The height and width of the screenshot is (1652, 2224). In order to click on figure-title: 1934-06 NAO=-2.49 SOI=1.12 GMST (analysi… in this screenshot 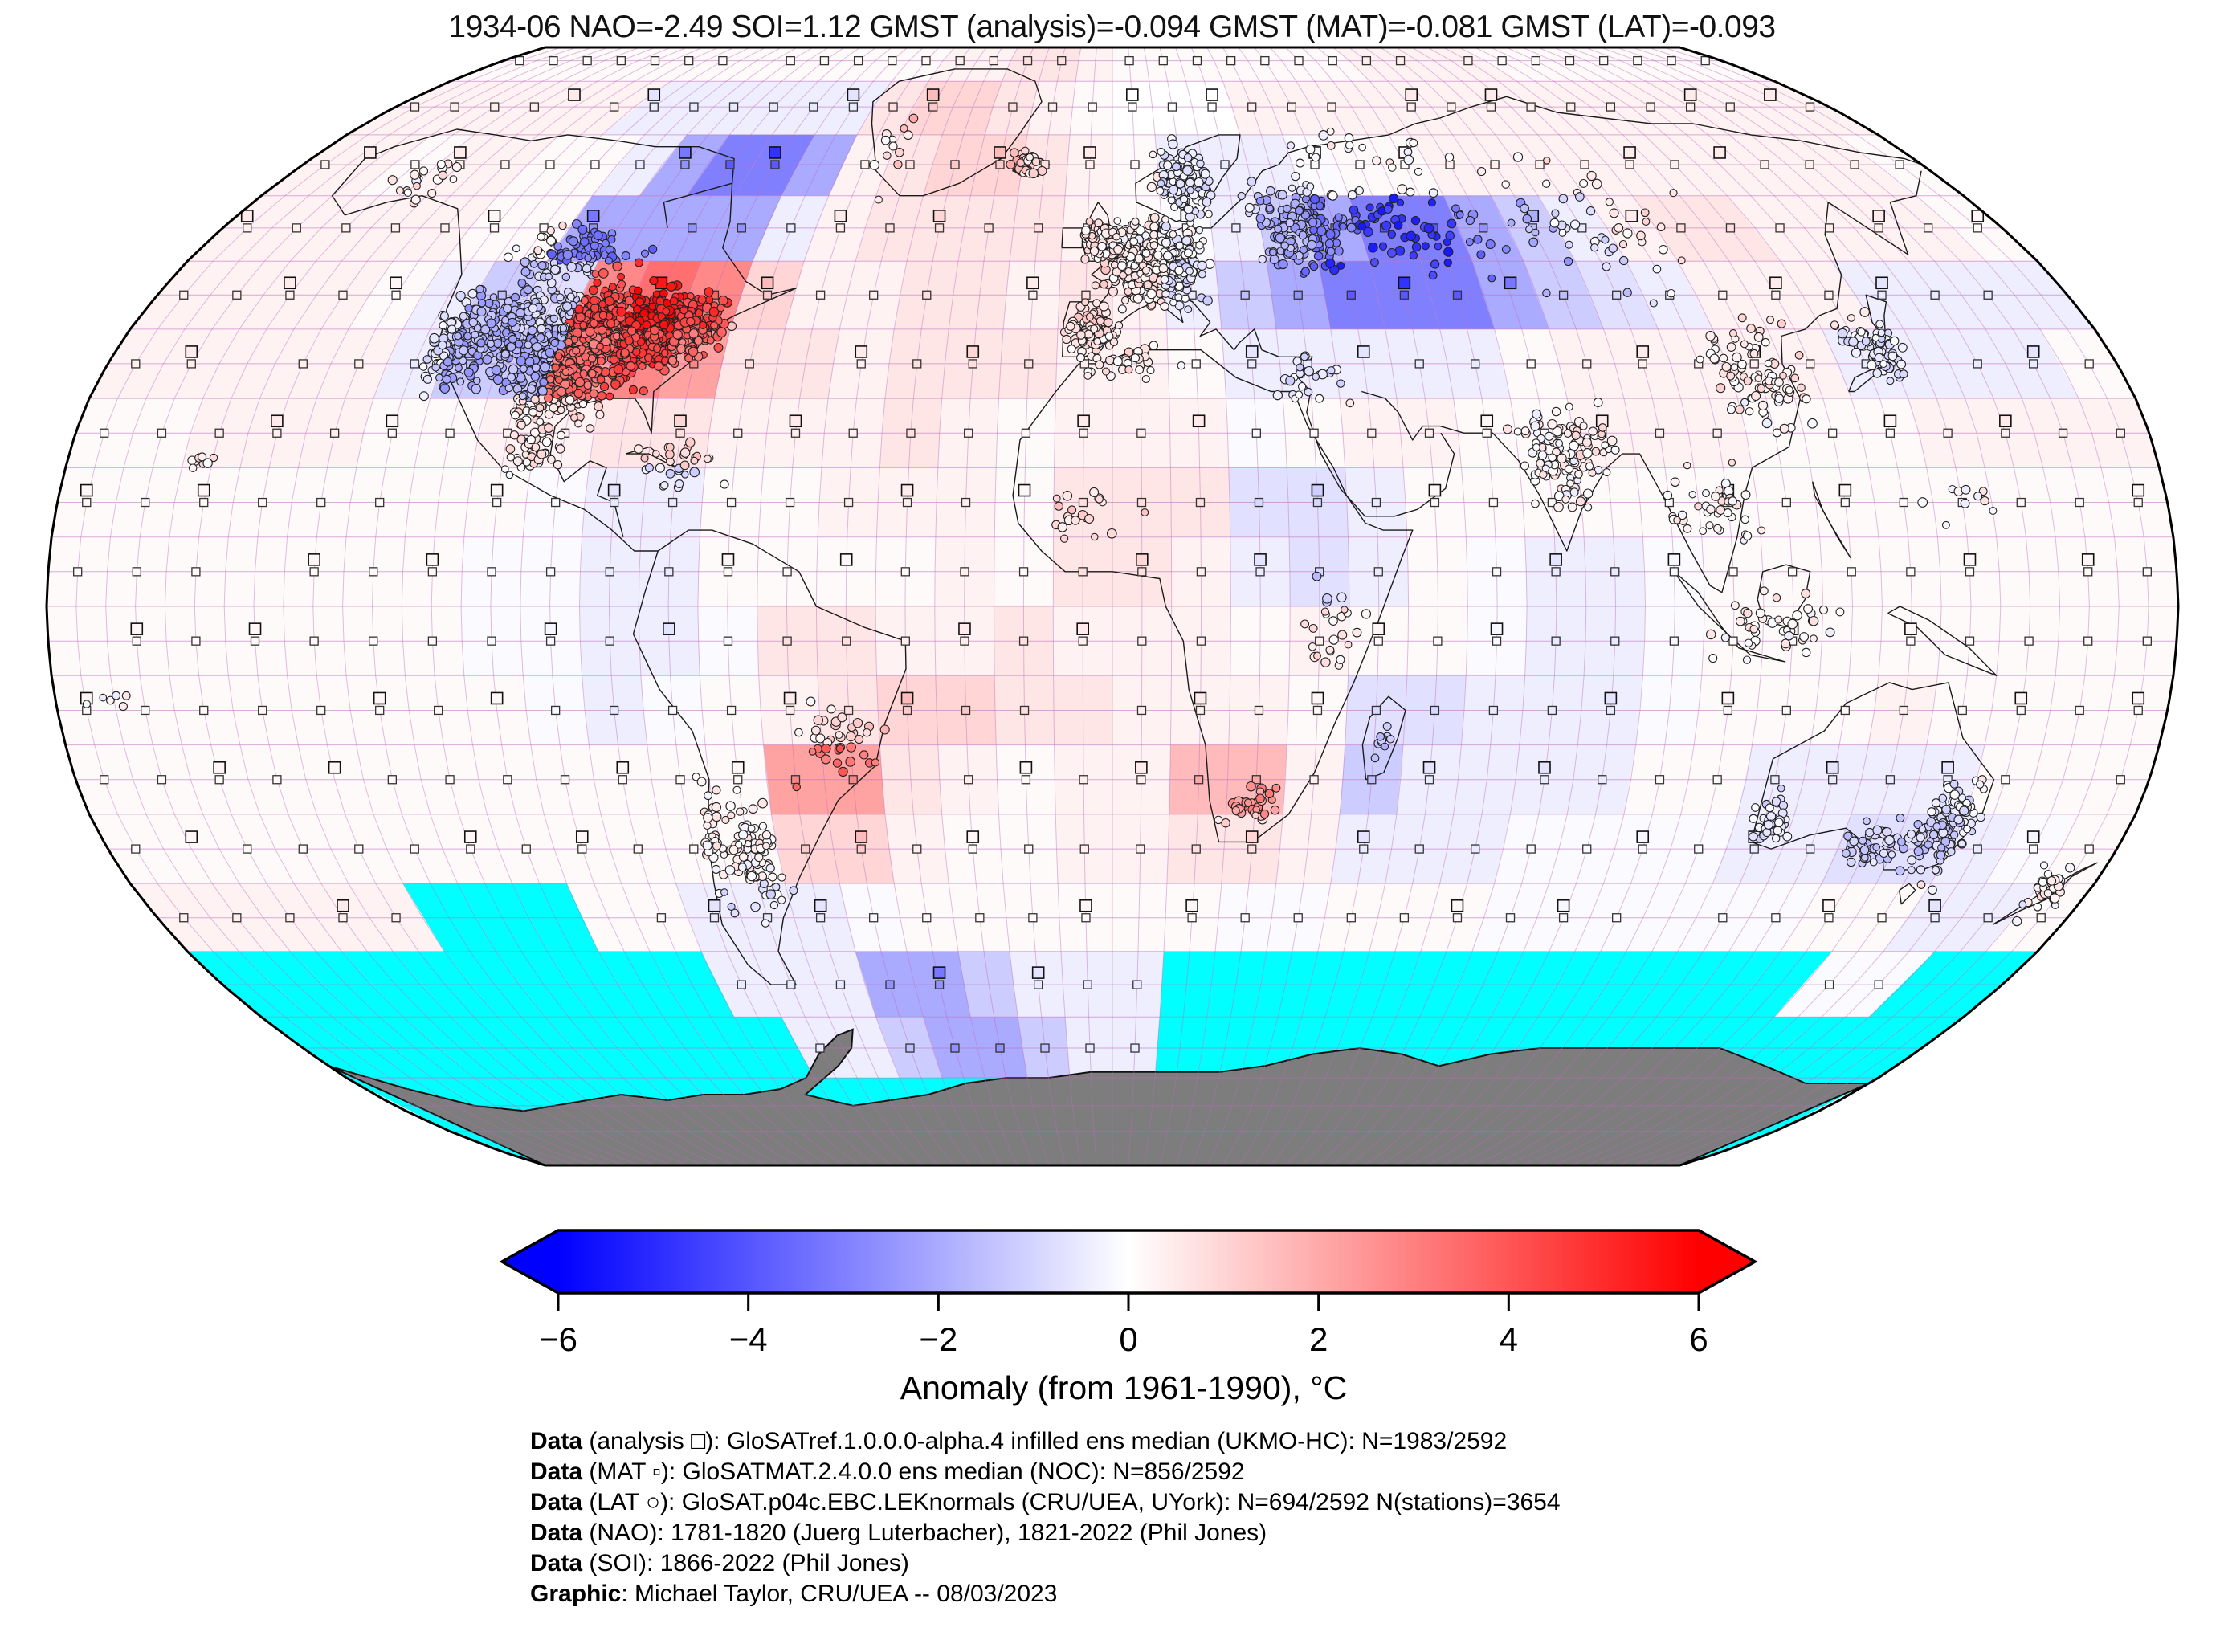, I will do `click(1112, 27)`.